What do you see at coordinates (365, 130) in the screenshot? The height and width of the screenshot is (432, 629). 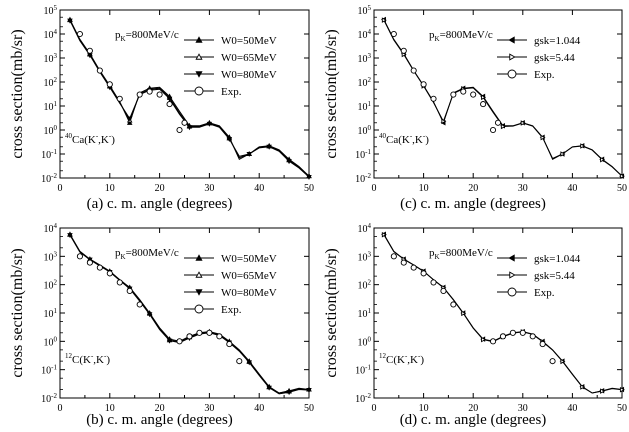 I see `y-tick-label: 10⁰` at bounding box center [365, 130].